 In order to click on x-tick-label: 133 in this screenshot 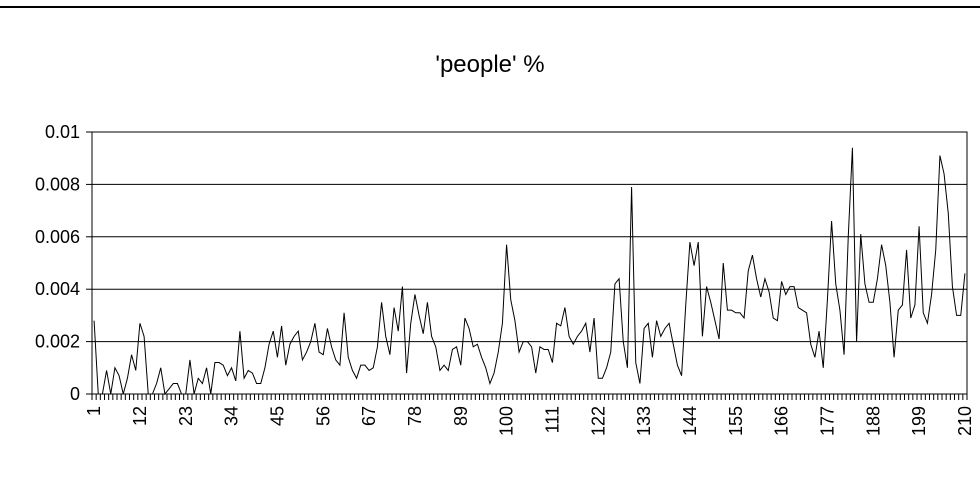, I will do `click(644, 421)`.